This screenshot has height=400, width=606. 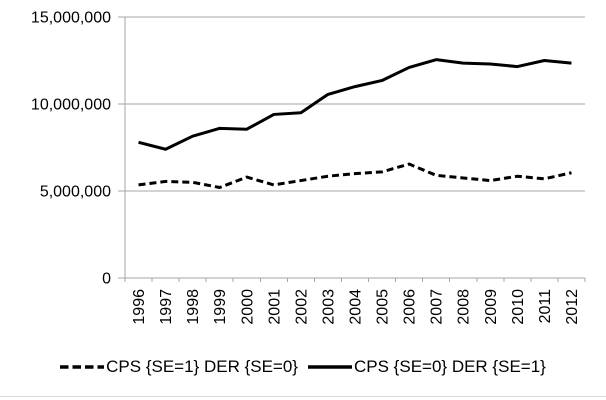 I want to click on y-axis-tick-label: 10,000,000, so click(x=71, y=105).